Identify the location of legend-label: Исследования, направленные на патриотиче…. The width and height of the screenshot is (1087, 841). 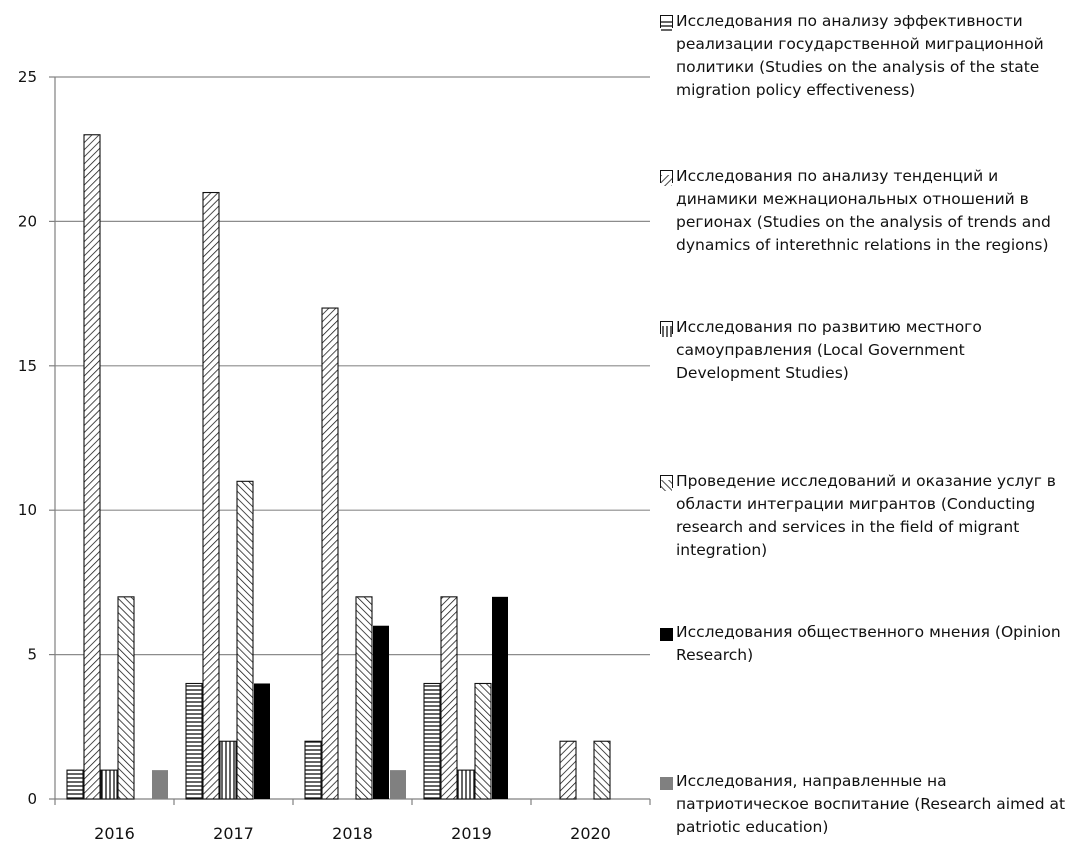
(871, 804).